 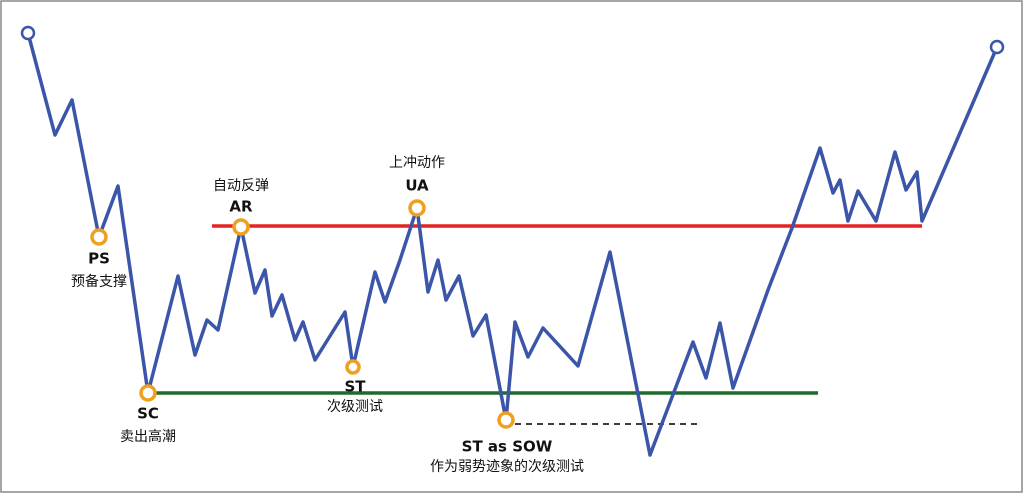 I want to click on event-label: ST, so click(x=355, y=387).